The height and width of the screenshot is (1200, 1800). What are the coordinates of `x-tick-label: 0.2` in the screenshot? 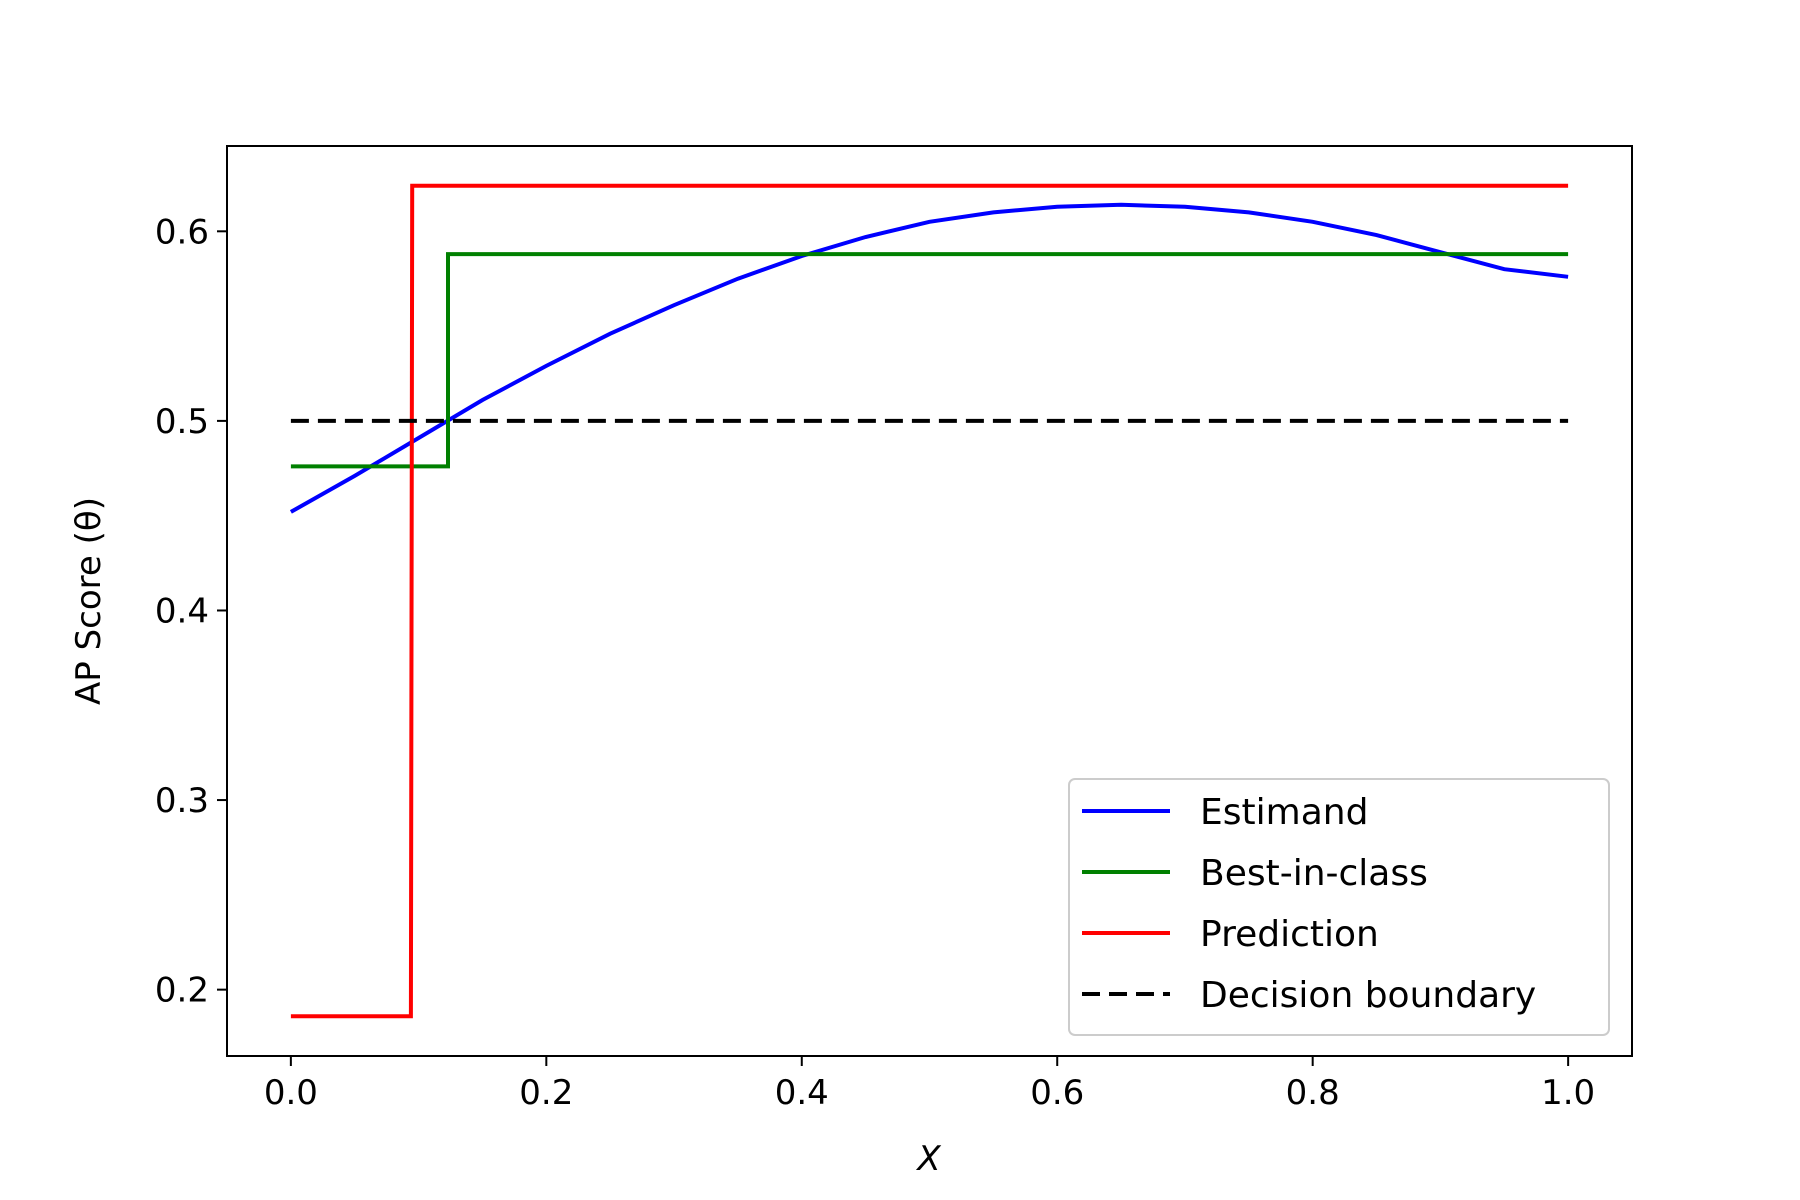 It's located at (546, 1093).